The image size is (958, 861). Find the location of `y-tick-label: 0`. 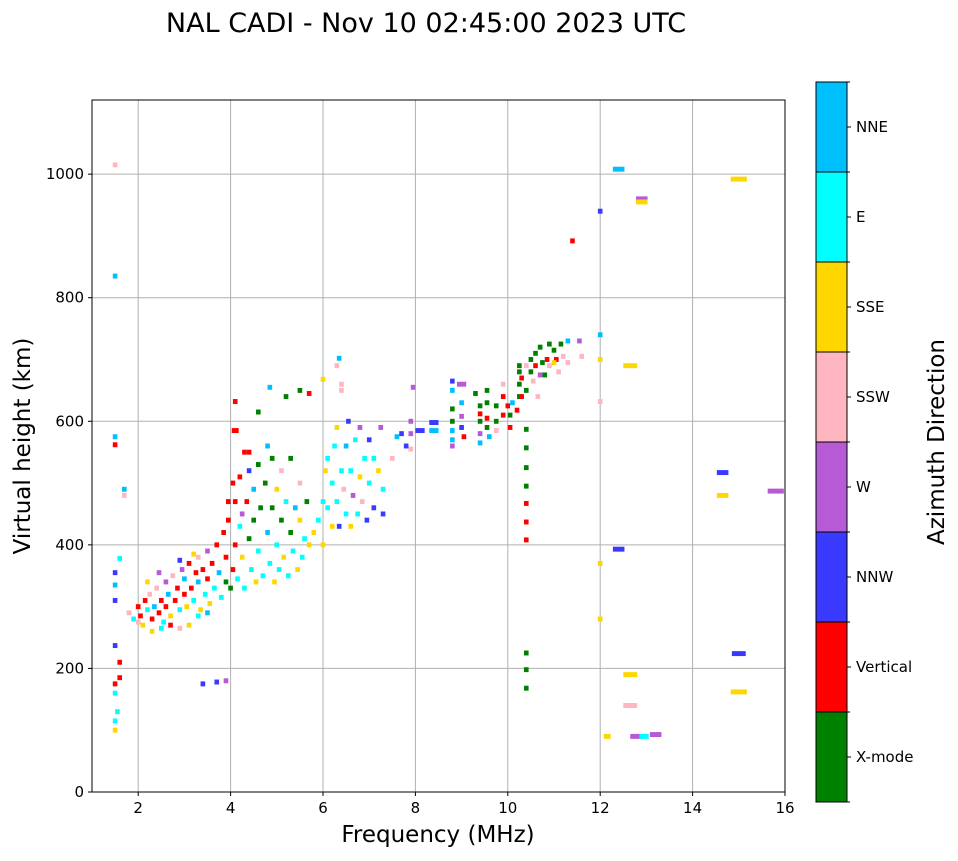

y-tick-label: 0 is located at coordinates (79, 792).